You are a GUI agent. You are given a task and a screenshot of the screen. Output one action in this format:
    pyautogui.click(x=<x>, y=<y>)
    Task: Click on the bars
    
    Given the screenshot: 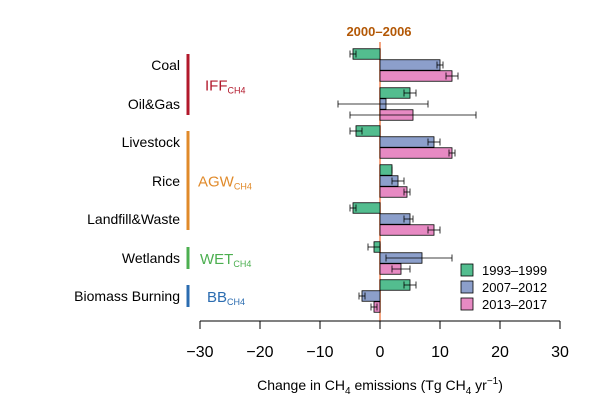 What is the action you would take?
    pyautogui.click(x=402, y=180)
    